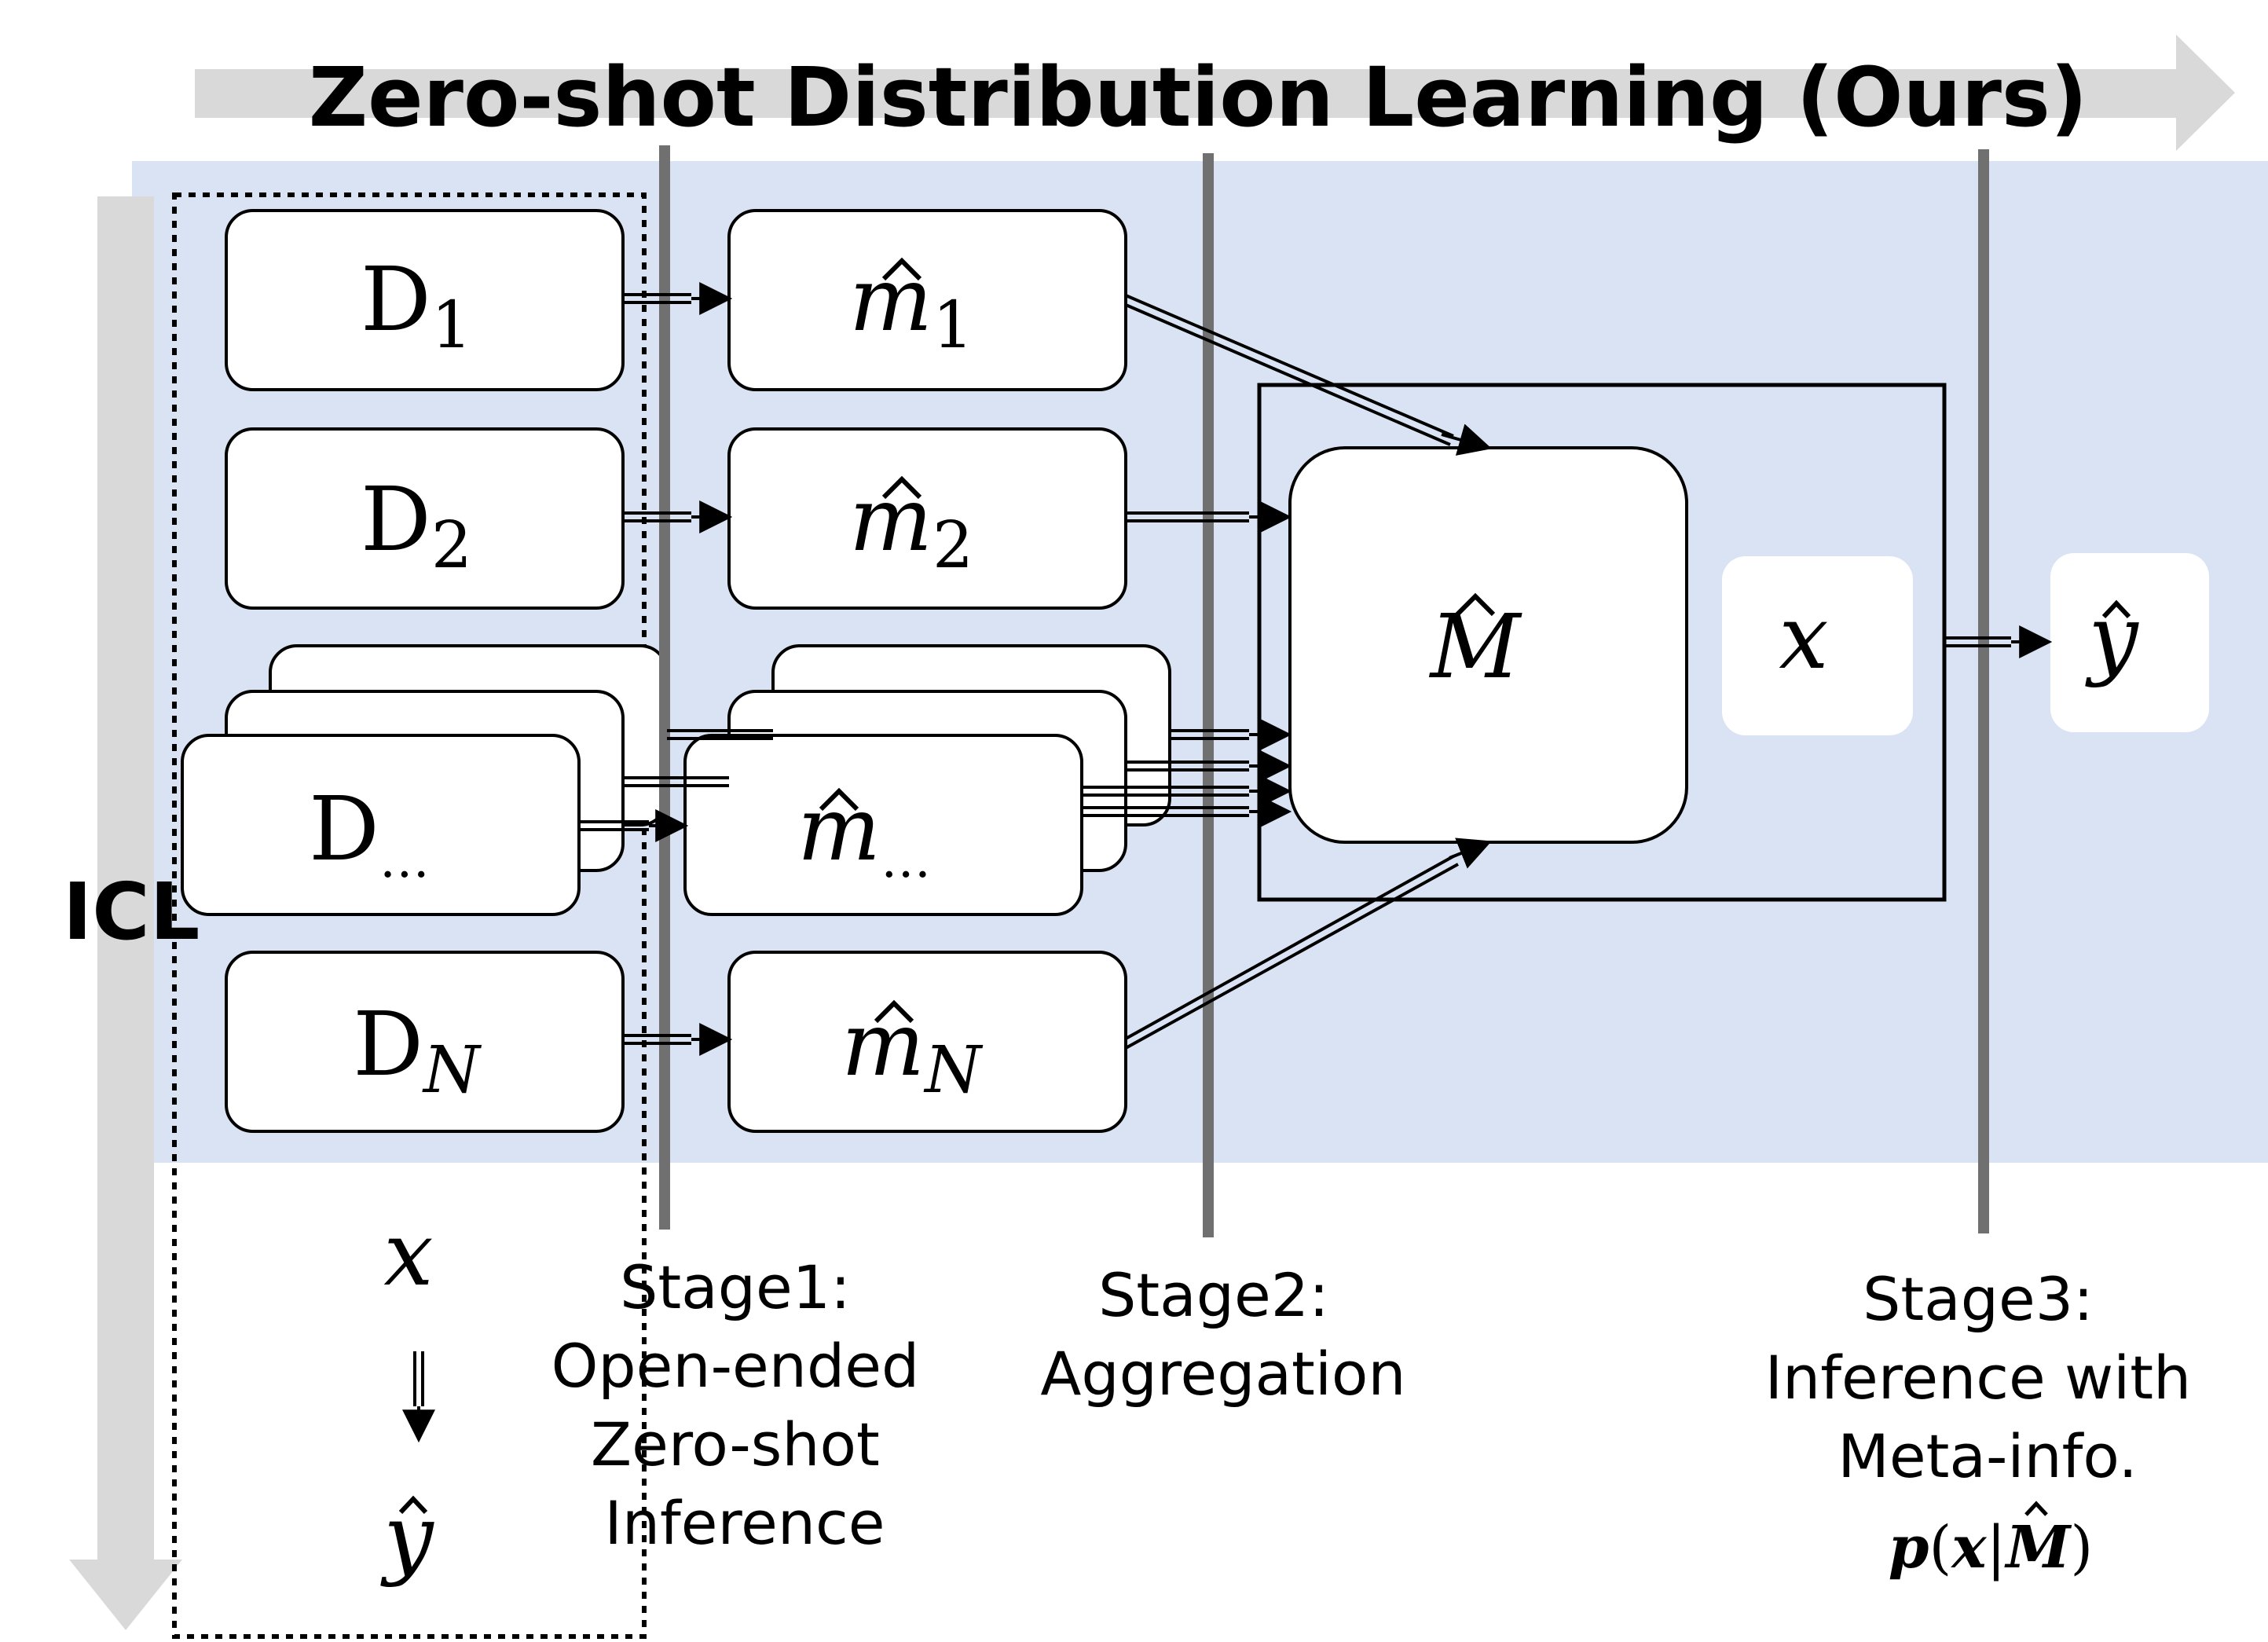  What do you see at coordinates (2081, 1548) in the screenshot?
I see `formula-close-paren: )` at bounding box center [2081, 1548].